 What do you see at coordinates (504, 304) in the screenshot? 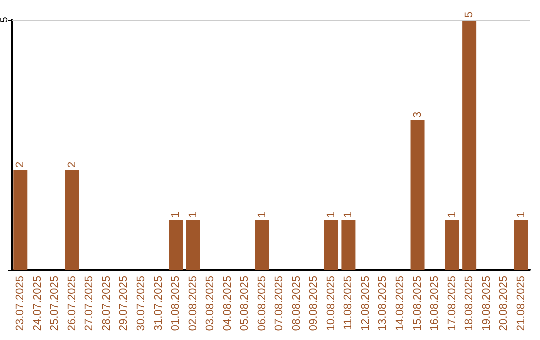
I see `x-tick-label: 20.08.2025` at bounding box center [504, 304].